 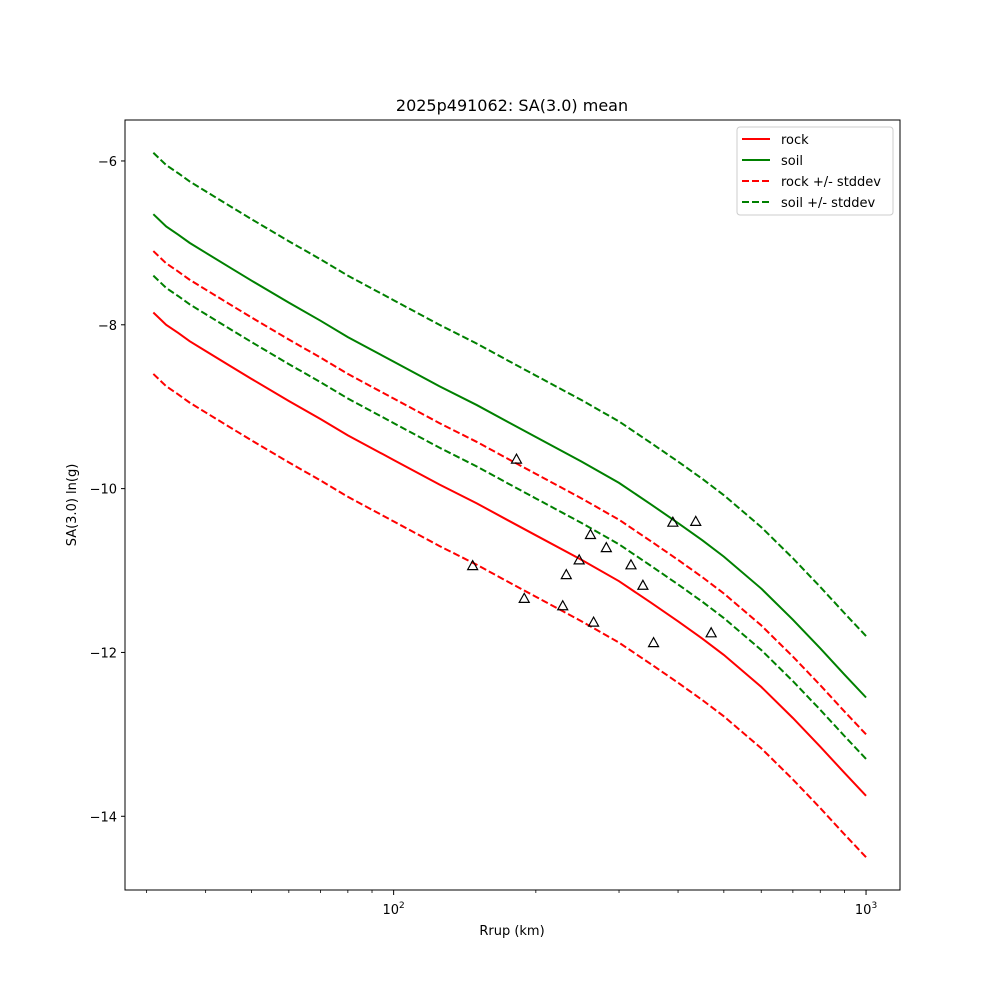 What do you see at coordinates (72, 505) in the screenshot?
I see `y-axis-label: SA(3.0) ln(g)` at bounding box center [72, 505].